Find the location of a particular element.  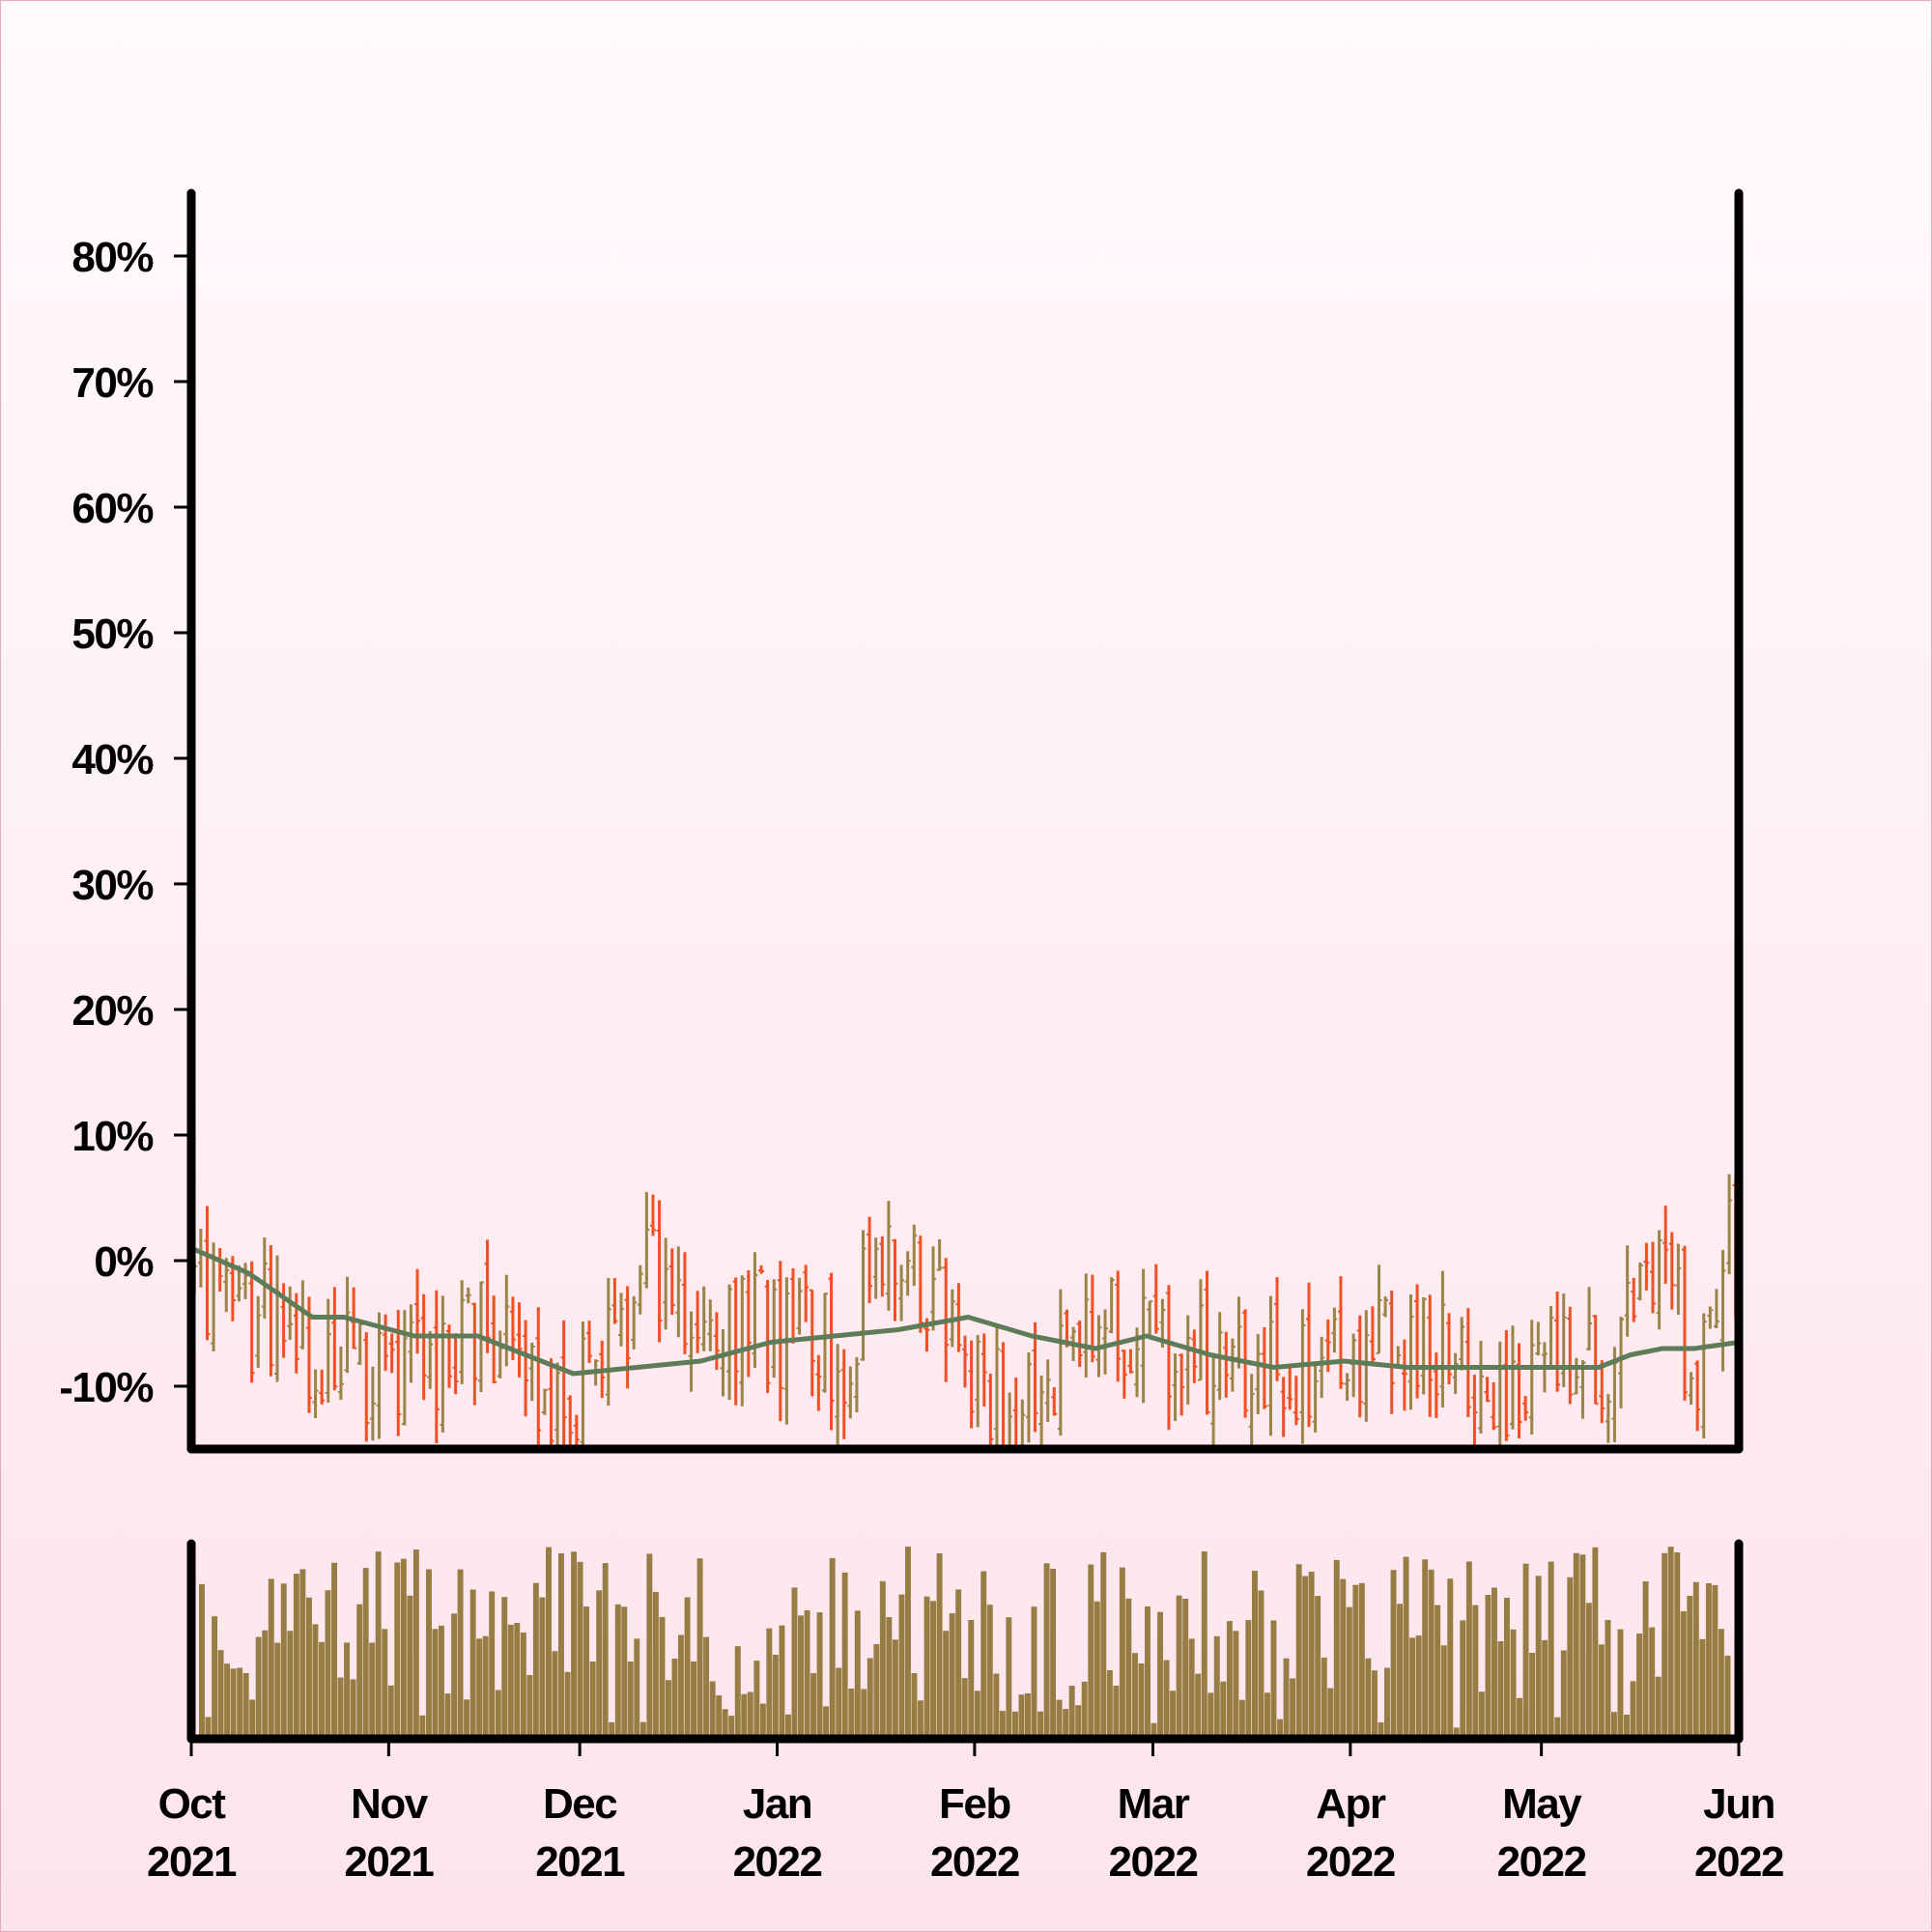

moving-average-line is located at coordinates (965, 1311).